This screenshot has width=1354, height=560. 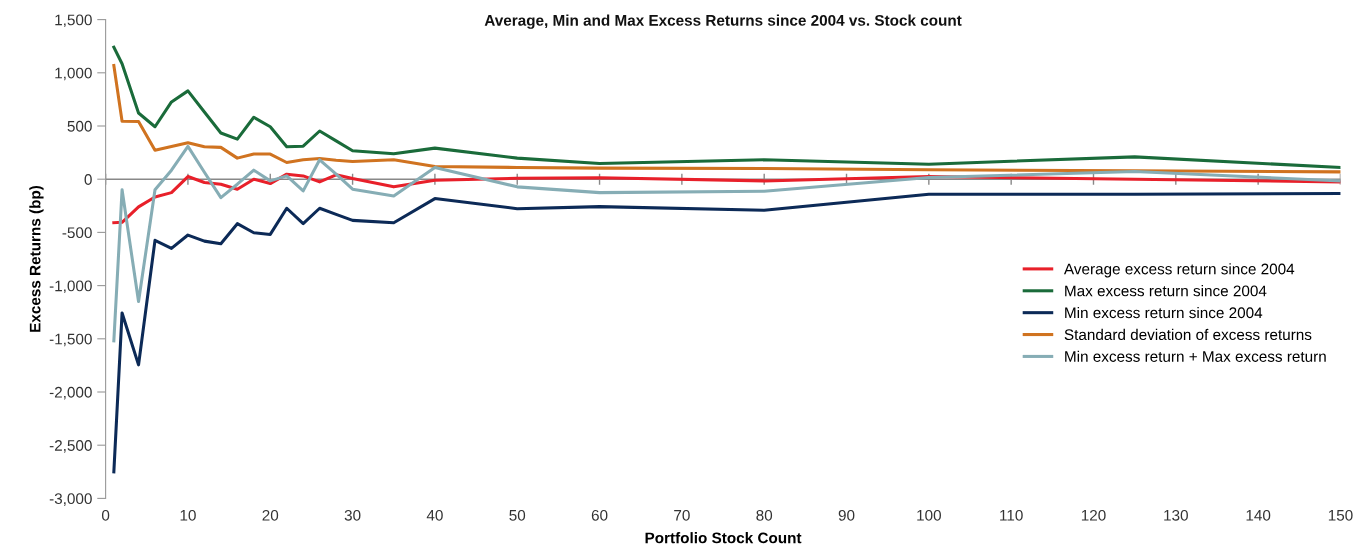 What do you see at coordinates (723, 538) in the screenshot?
I see `x-axis-title: Portfolio Stock Count` at bounding box center [723, 538].